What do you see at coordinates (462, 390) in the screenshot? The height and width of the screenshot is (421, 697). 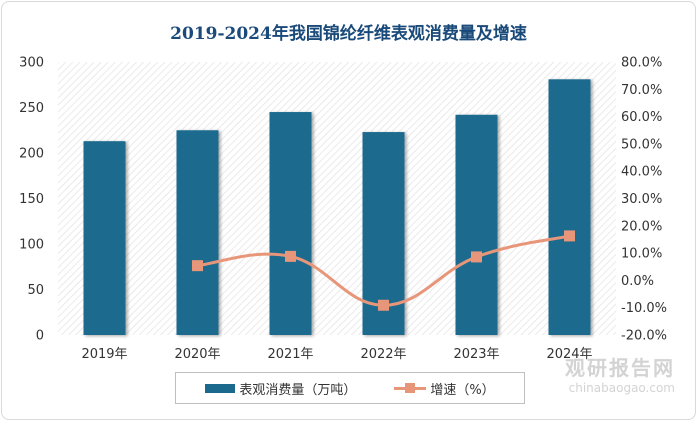 I see `legend-label-growth: 增速（%）` at bounding box center [462, 390].